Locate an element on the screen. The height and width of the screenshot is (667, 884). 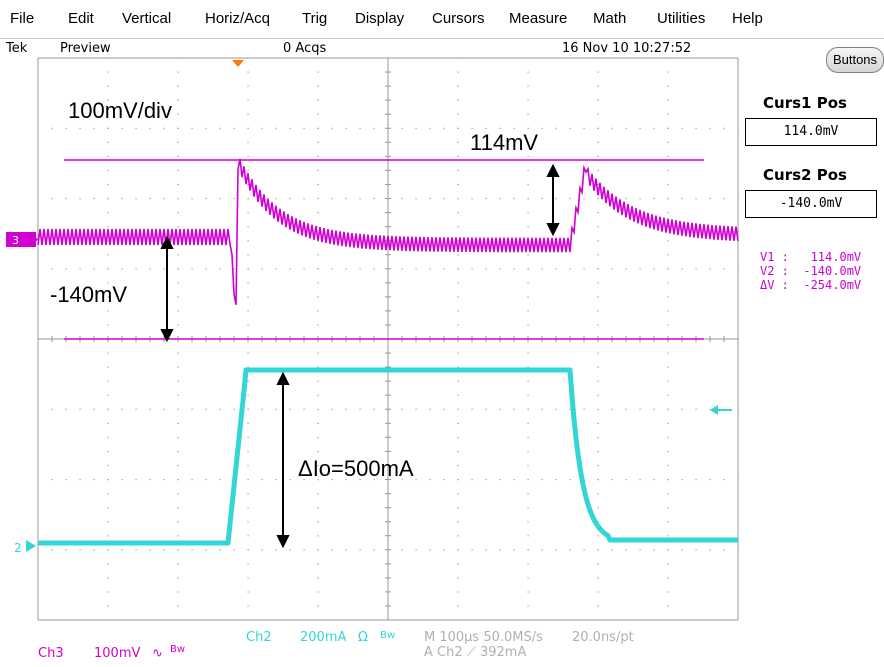
trigger-setting: A Ch2 ⟋ 392mA is located at coordinates (475, 652).